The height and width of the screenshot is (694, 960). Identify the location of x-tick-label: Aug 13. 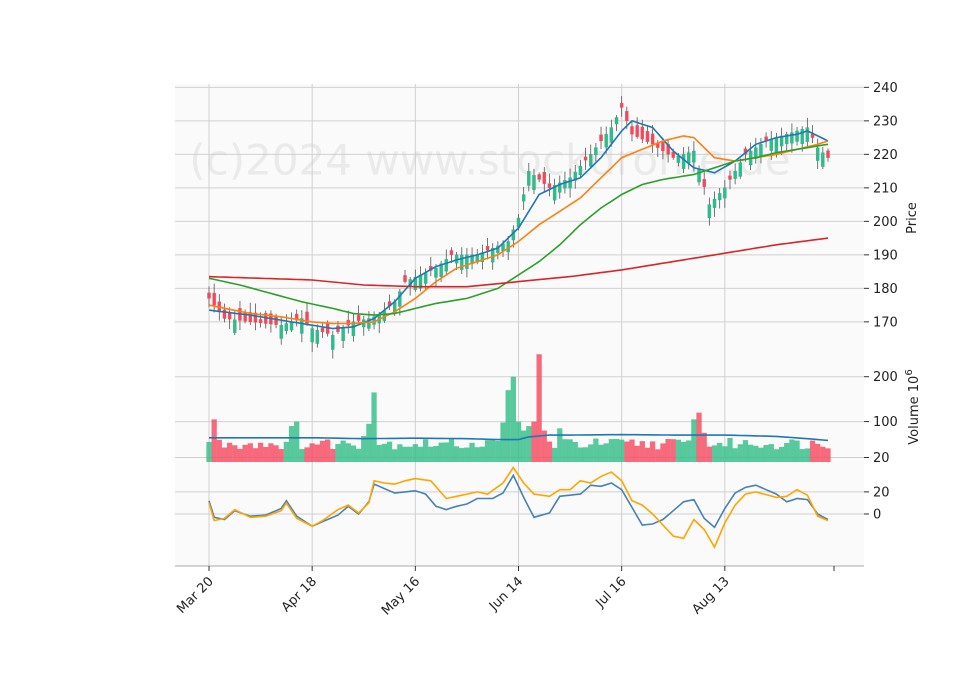
(710, 595).